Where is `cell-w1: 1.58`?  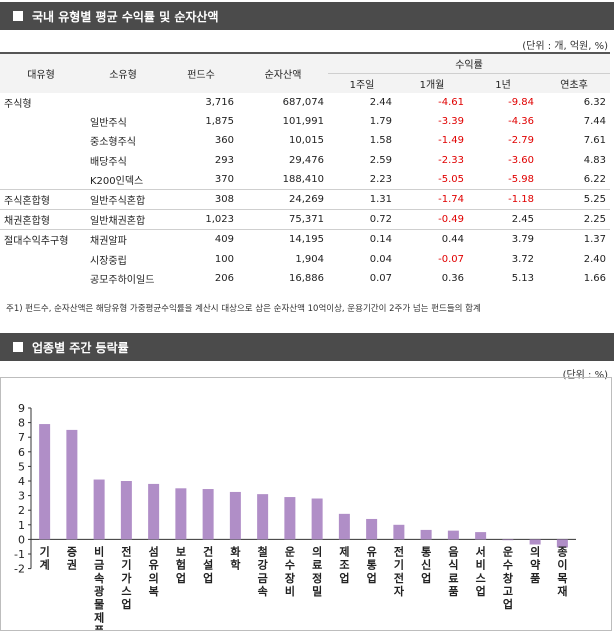
cell-w1: 1.58 is located at coordinates (380, 141).